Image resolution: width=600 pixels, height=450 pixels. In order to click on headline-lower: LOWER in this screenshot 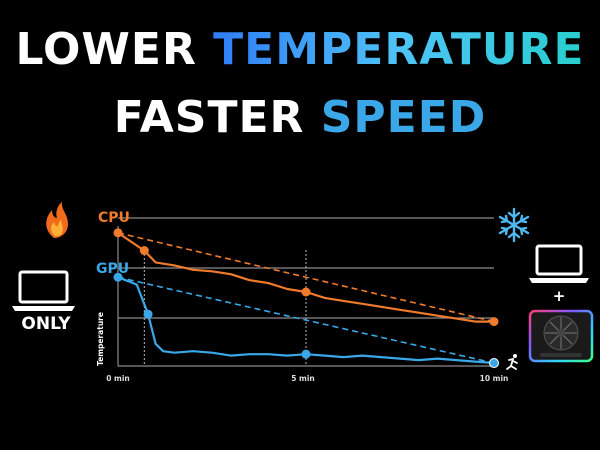, I will do `click(114, 49)`.